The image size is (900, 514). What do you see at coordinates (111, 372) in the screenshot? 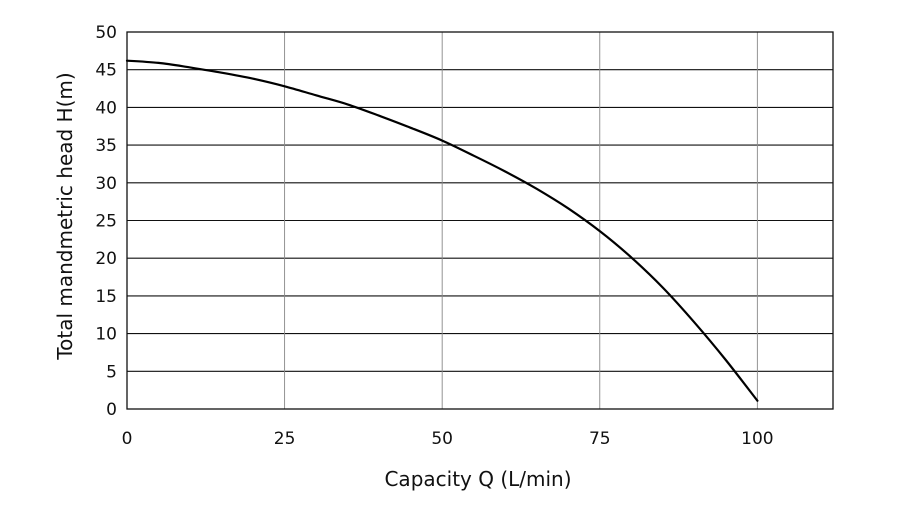
I see `y-tick-label: 5` at bounding box center [111, 372].